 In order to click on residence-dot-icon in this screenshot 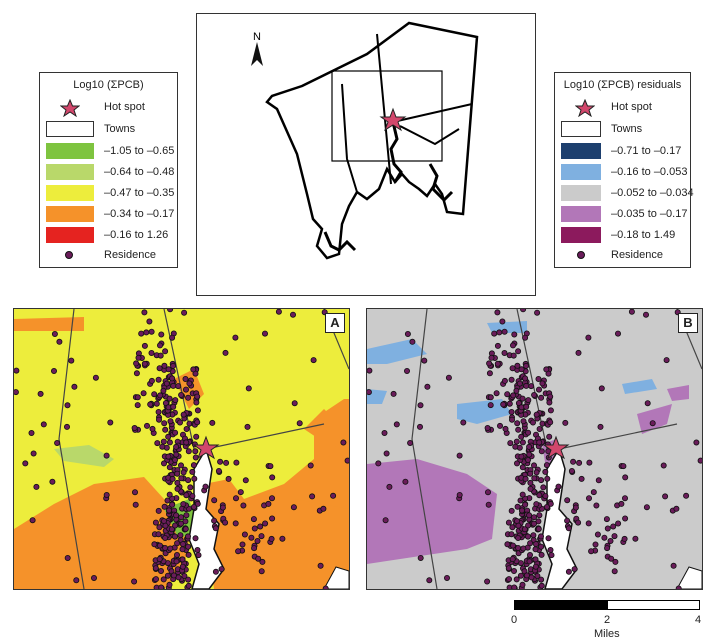, I will do `click(581, 255)`.